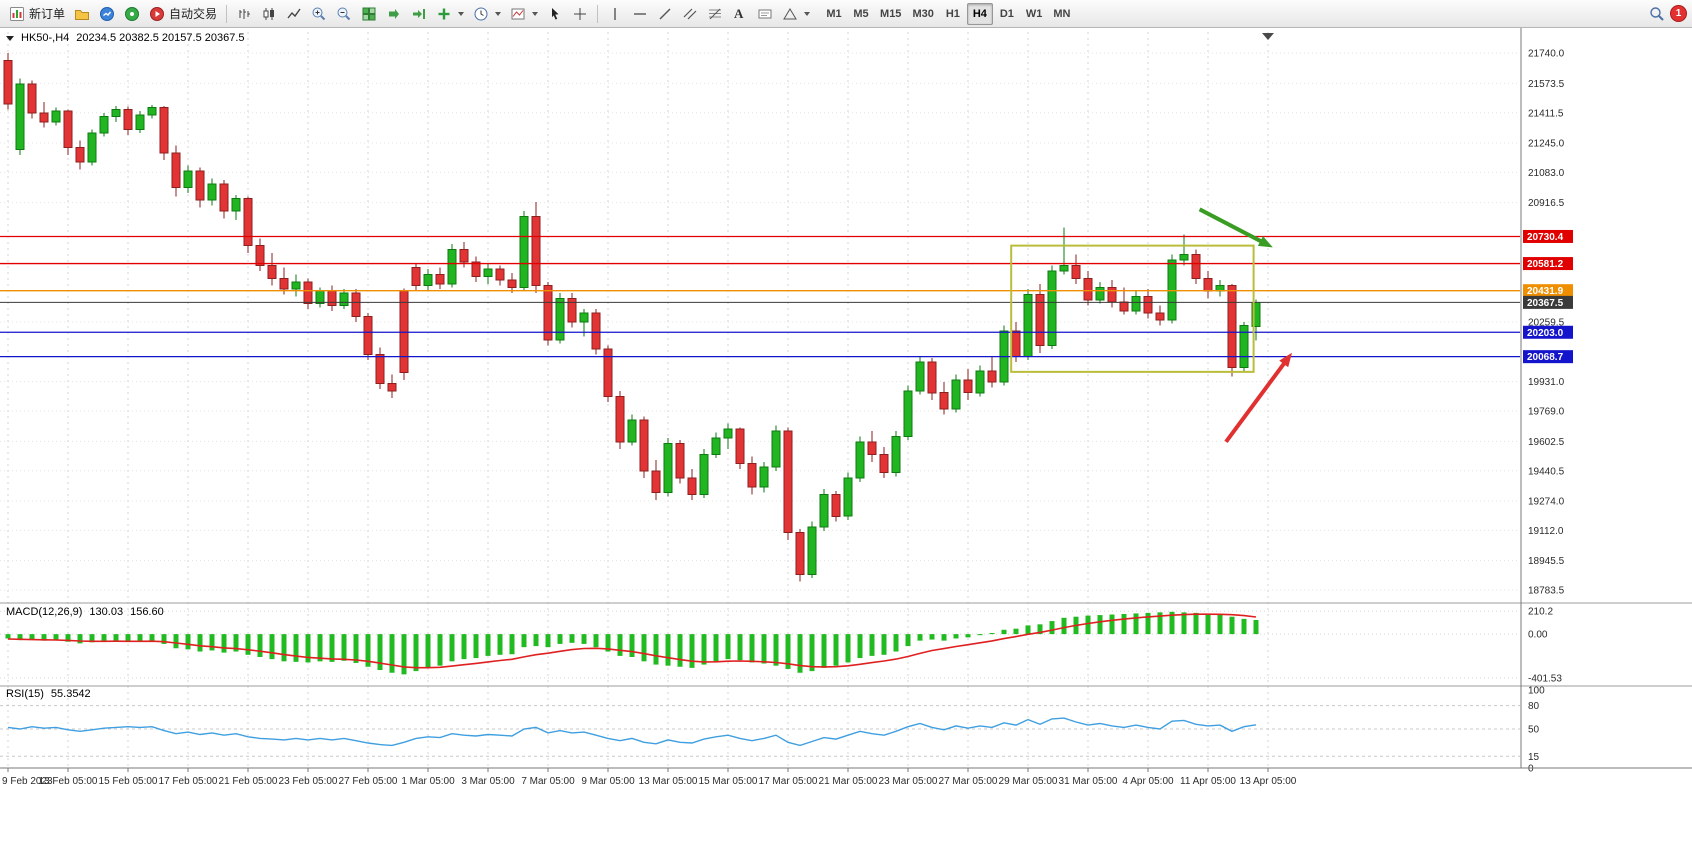 The height and width of the screenshot is (853, 1692). I want to click on line-chart-type-button, so click(294, 14).